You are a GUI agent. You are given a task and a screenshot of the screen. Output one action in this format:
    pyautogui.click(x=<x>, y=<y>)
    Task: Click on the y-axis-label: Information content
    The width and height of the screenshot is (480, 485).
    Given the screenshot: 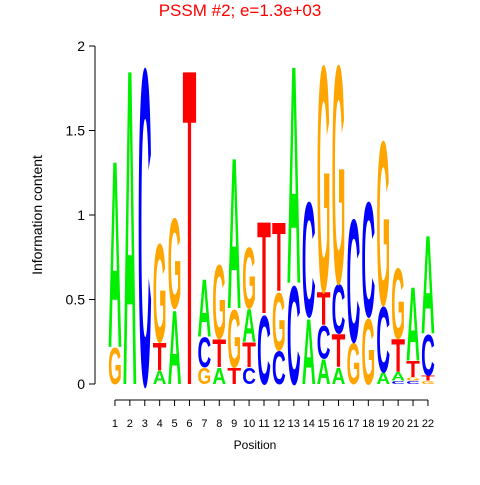 What is the action you would take?
    pyautogui.click(x=37, y=215)
    